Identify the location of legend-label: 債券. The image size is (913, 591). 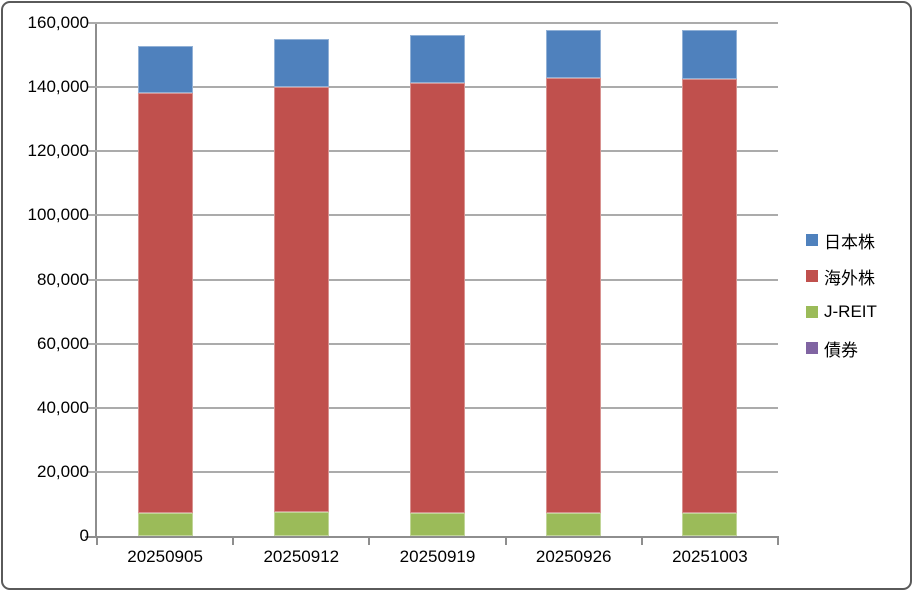
(841, 350).